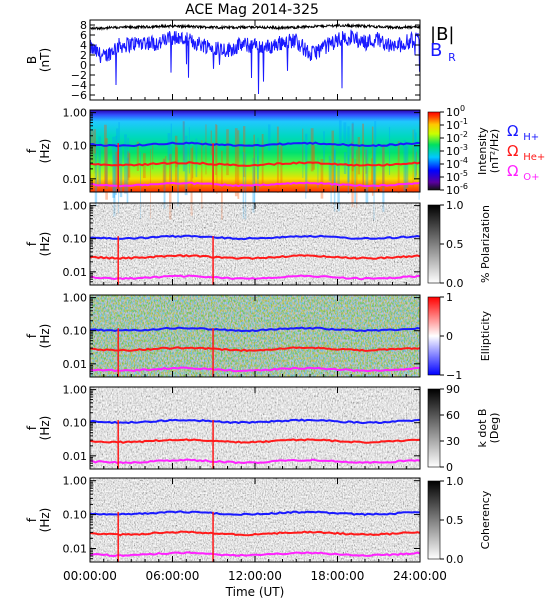 Image resolution: width=550 pixels, height=600 pixels. What do you see at coordinates (452, 520) in the screenshot?
I see `coherency-colorbar-ticks: 1.0 0.5 0.0` at bounding box center [452, 520].